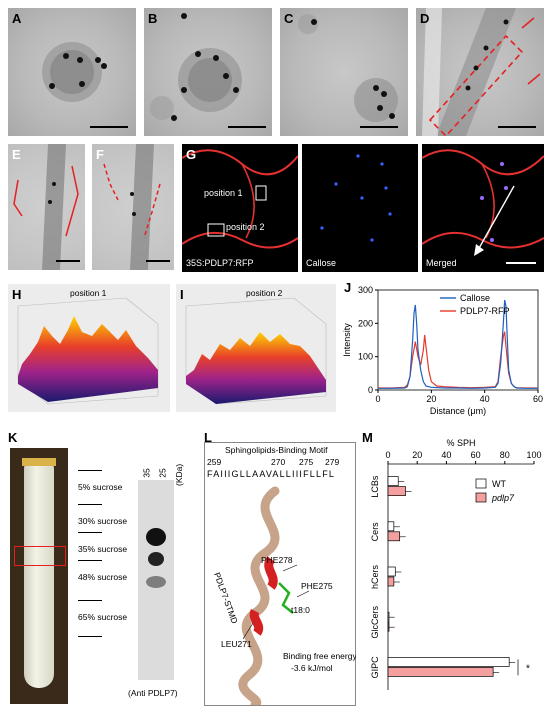  What do you see at coordinates (317, 586) in the screenshot?
I see `label-phe275: PHE275` at bounding box center [317, 586].